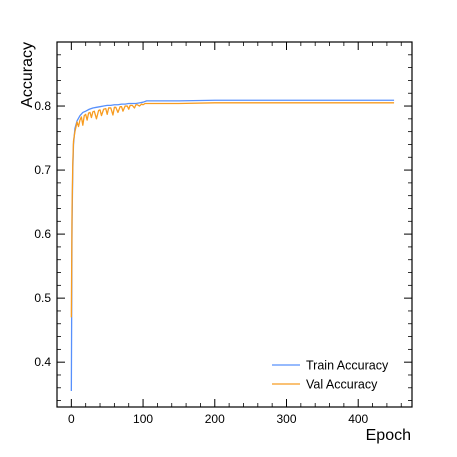 The image size is (457, 457). Describe the element at coordinates (358, 419) in the screenshot. I see `x-tick-label: 400` at that location.